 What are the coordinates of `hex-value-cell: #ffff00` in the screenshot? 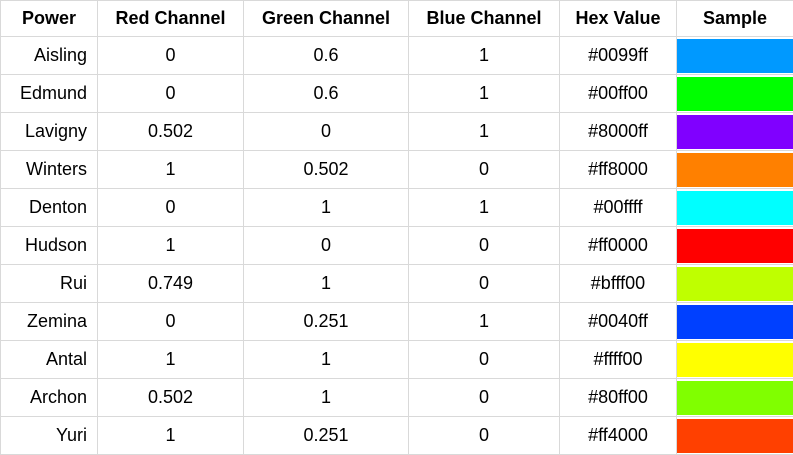 It's located at (618, 360).